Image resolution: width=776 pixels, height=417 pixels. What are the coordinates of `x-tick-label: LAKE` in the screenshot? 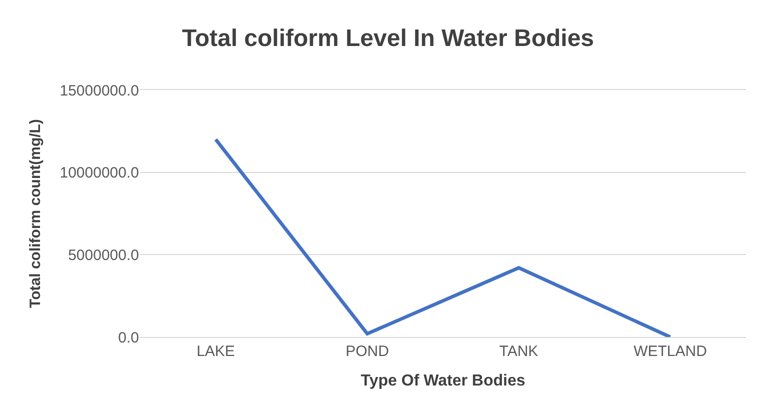 It's located at (215, 351).